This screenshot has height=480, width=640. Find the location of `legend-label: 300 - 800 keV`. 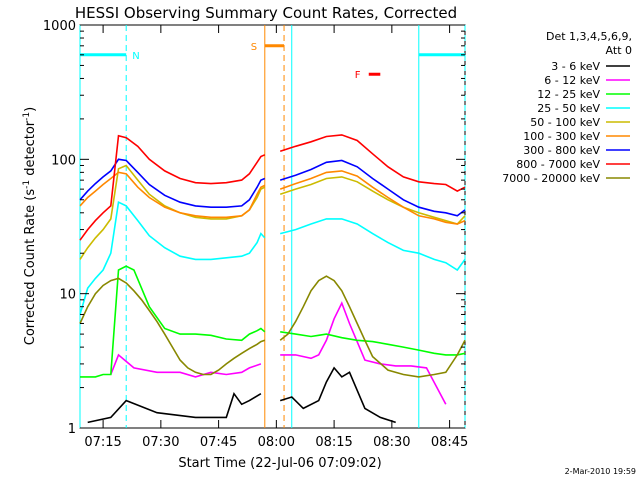

legend-label: 300 - 800 keV is located at coordinates (561, 150).